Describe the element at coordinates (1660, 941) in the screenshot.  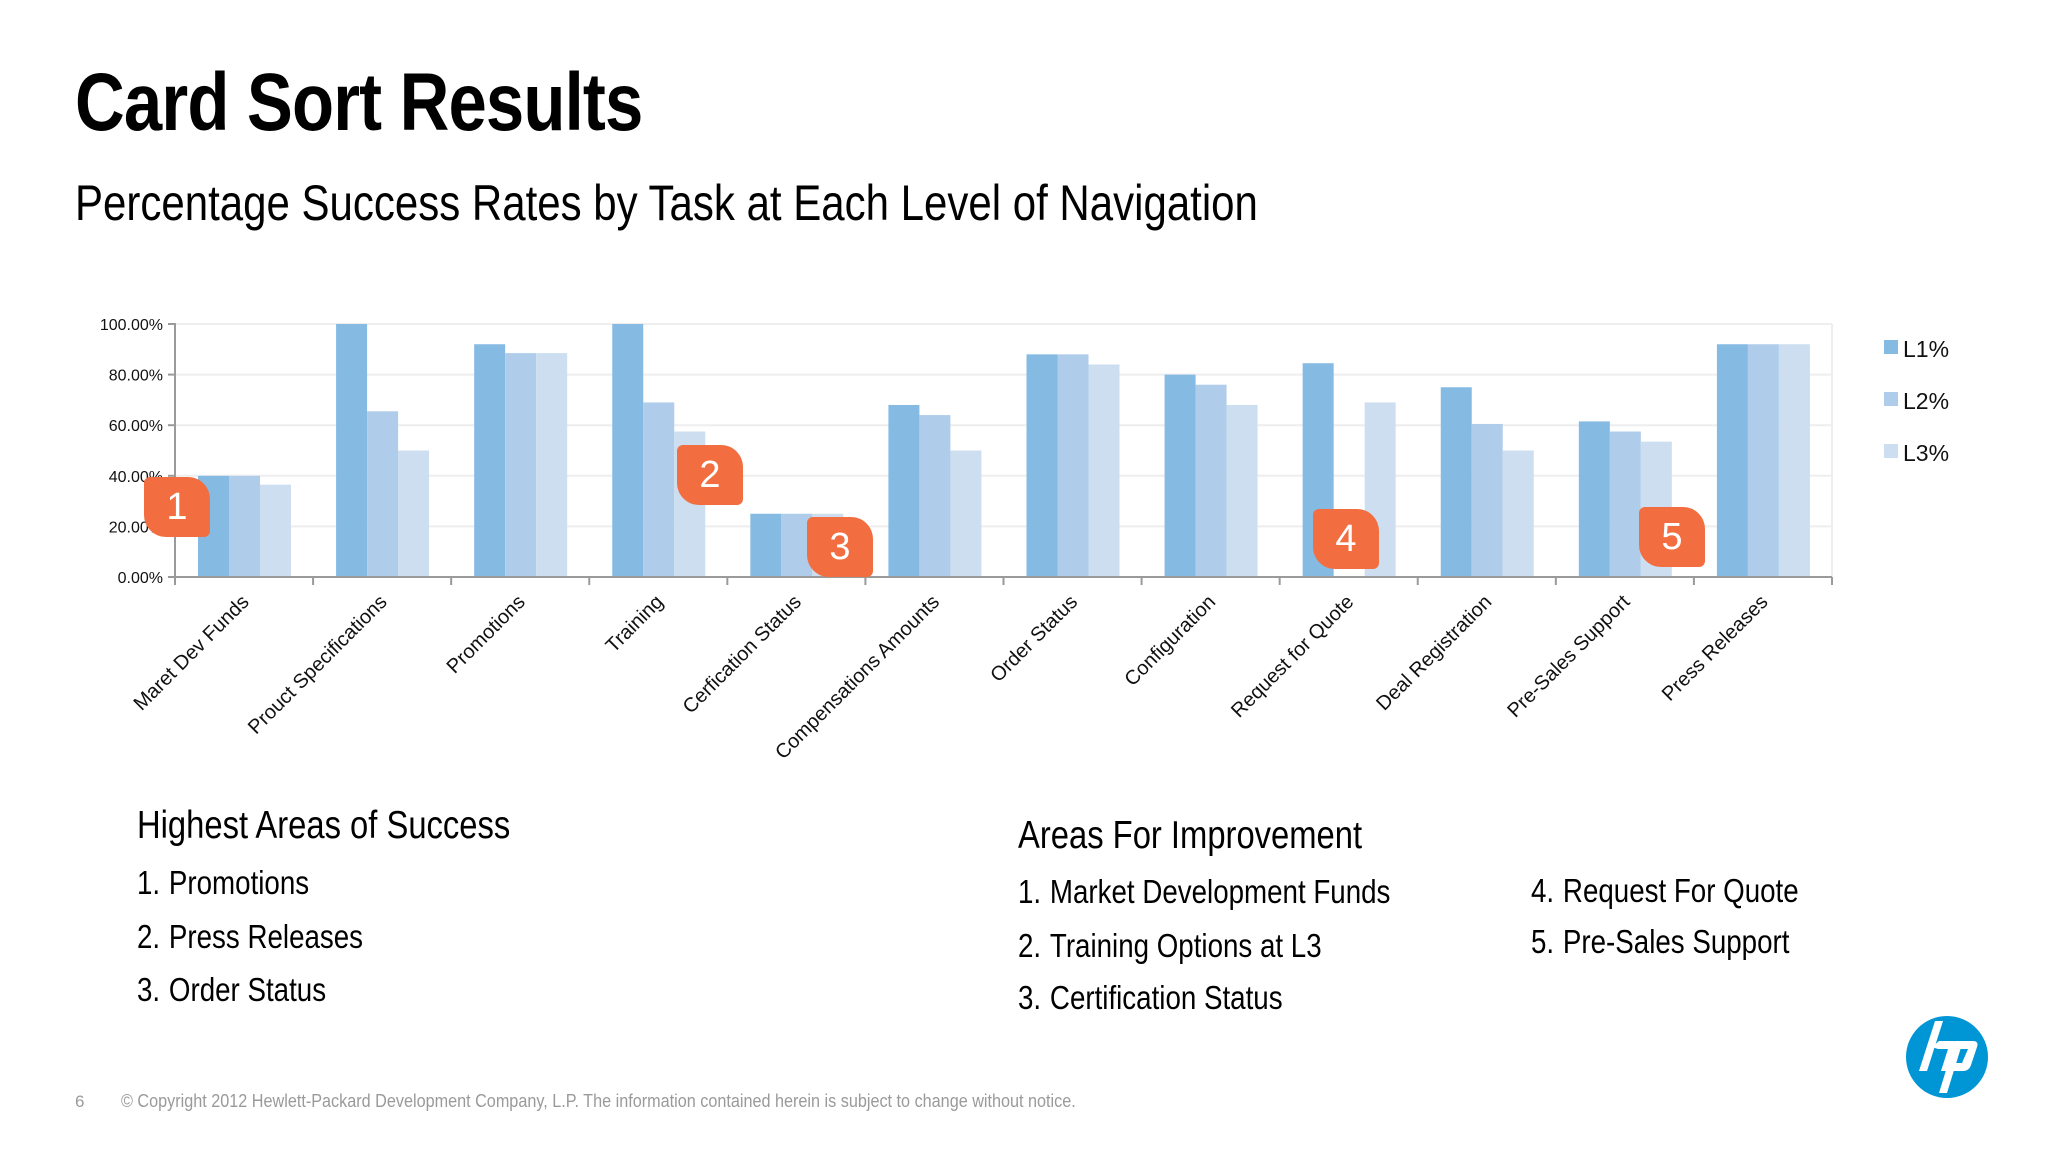
I see `improvement-item: 5. Pre-Sales Support` at that location.